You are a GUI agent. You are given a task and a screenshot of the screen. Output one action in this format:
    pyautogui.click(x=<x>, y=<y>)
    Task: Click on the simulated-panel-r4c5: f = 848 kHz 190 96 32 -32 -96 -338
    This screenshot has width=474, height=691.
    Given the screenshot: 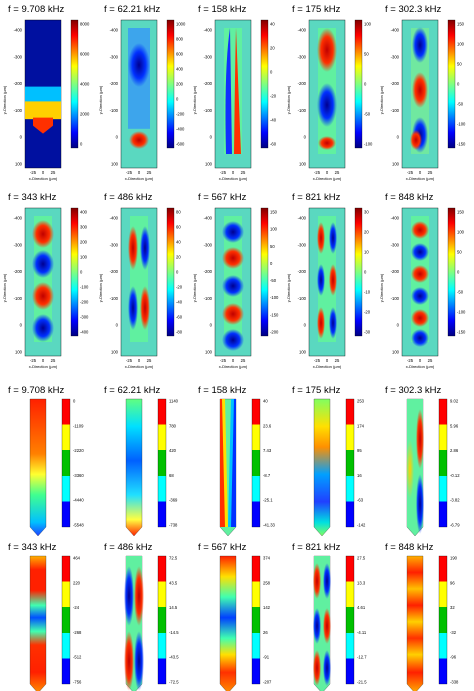 What is the action you would take?
    pyautogui.click(x=422, y=616)
    